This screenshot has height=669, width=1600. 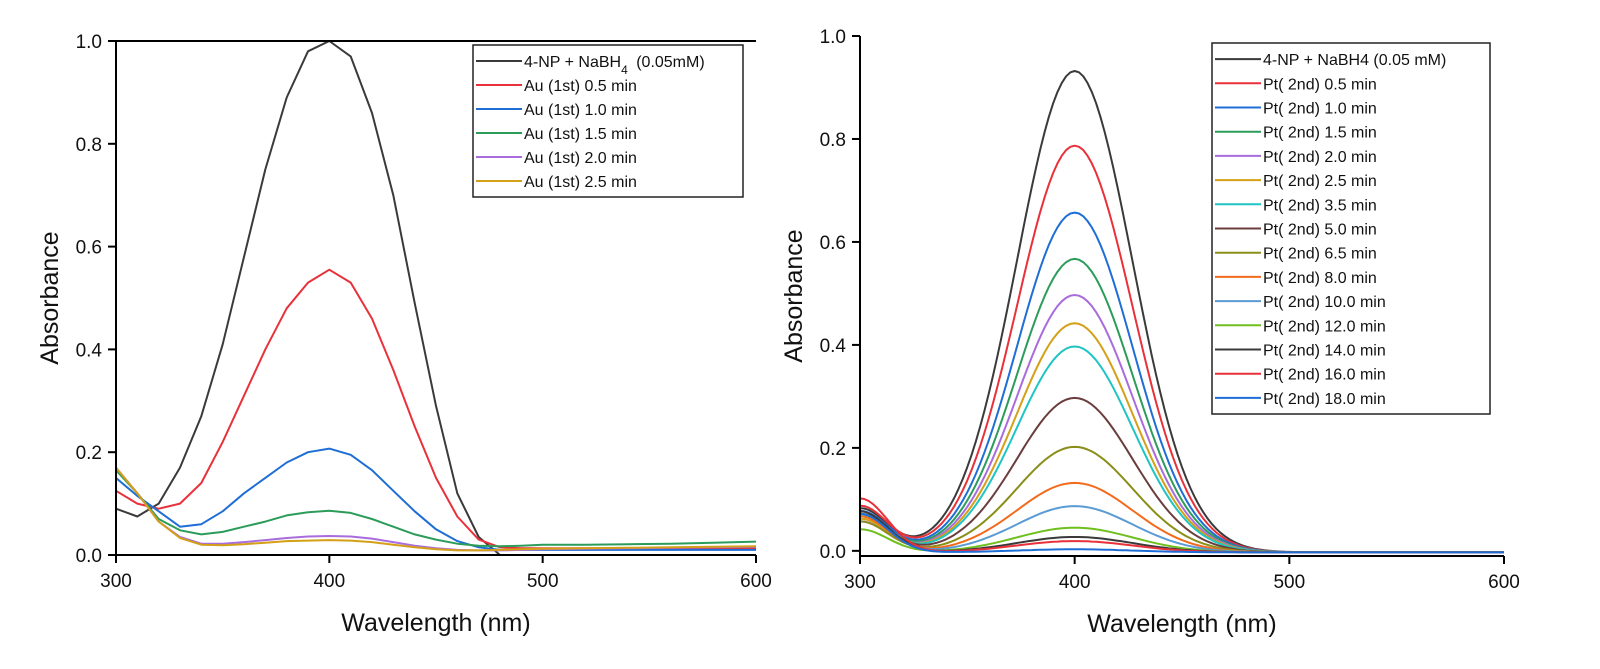 I want to click on legend-label-name: Pt( 2nd) 5.0 min, so click(x=1320, y=230).